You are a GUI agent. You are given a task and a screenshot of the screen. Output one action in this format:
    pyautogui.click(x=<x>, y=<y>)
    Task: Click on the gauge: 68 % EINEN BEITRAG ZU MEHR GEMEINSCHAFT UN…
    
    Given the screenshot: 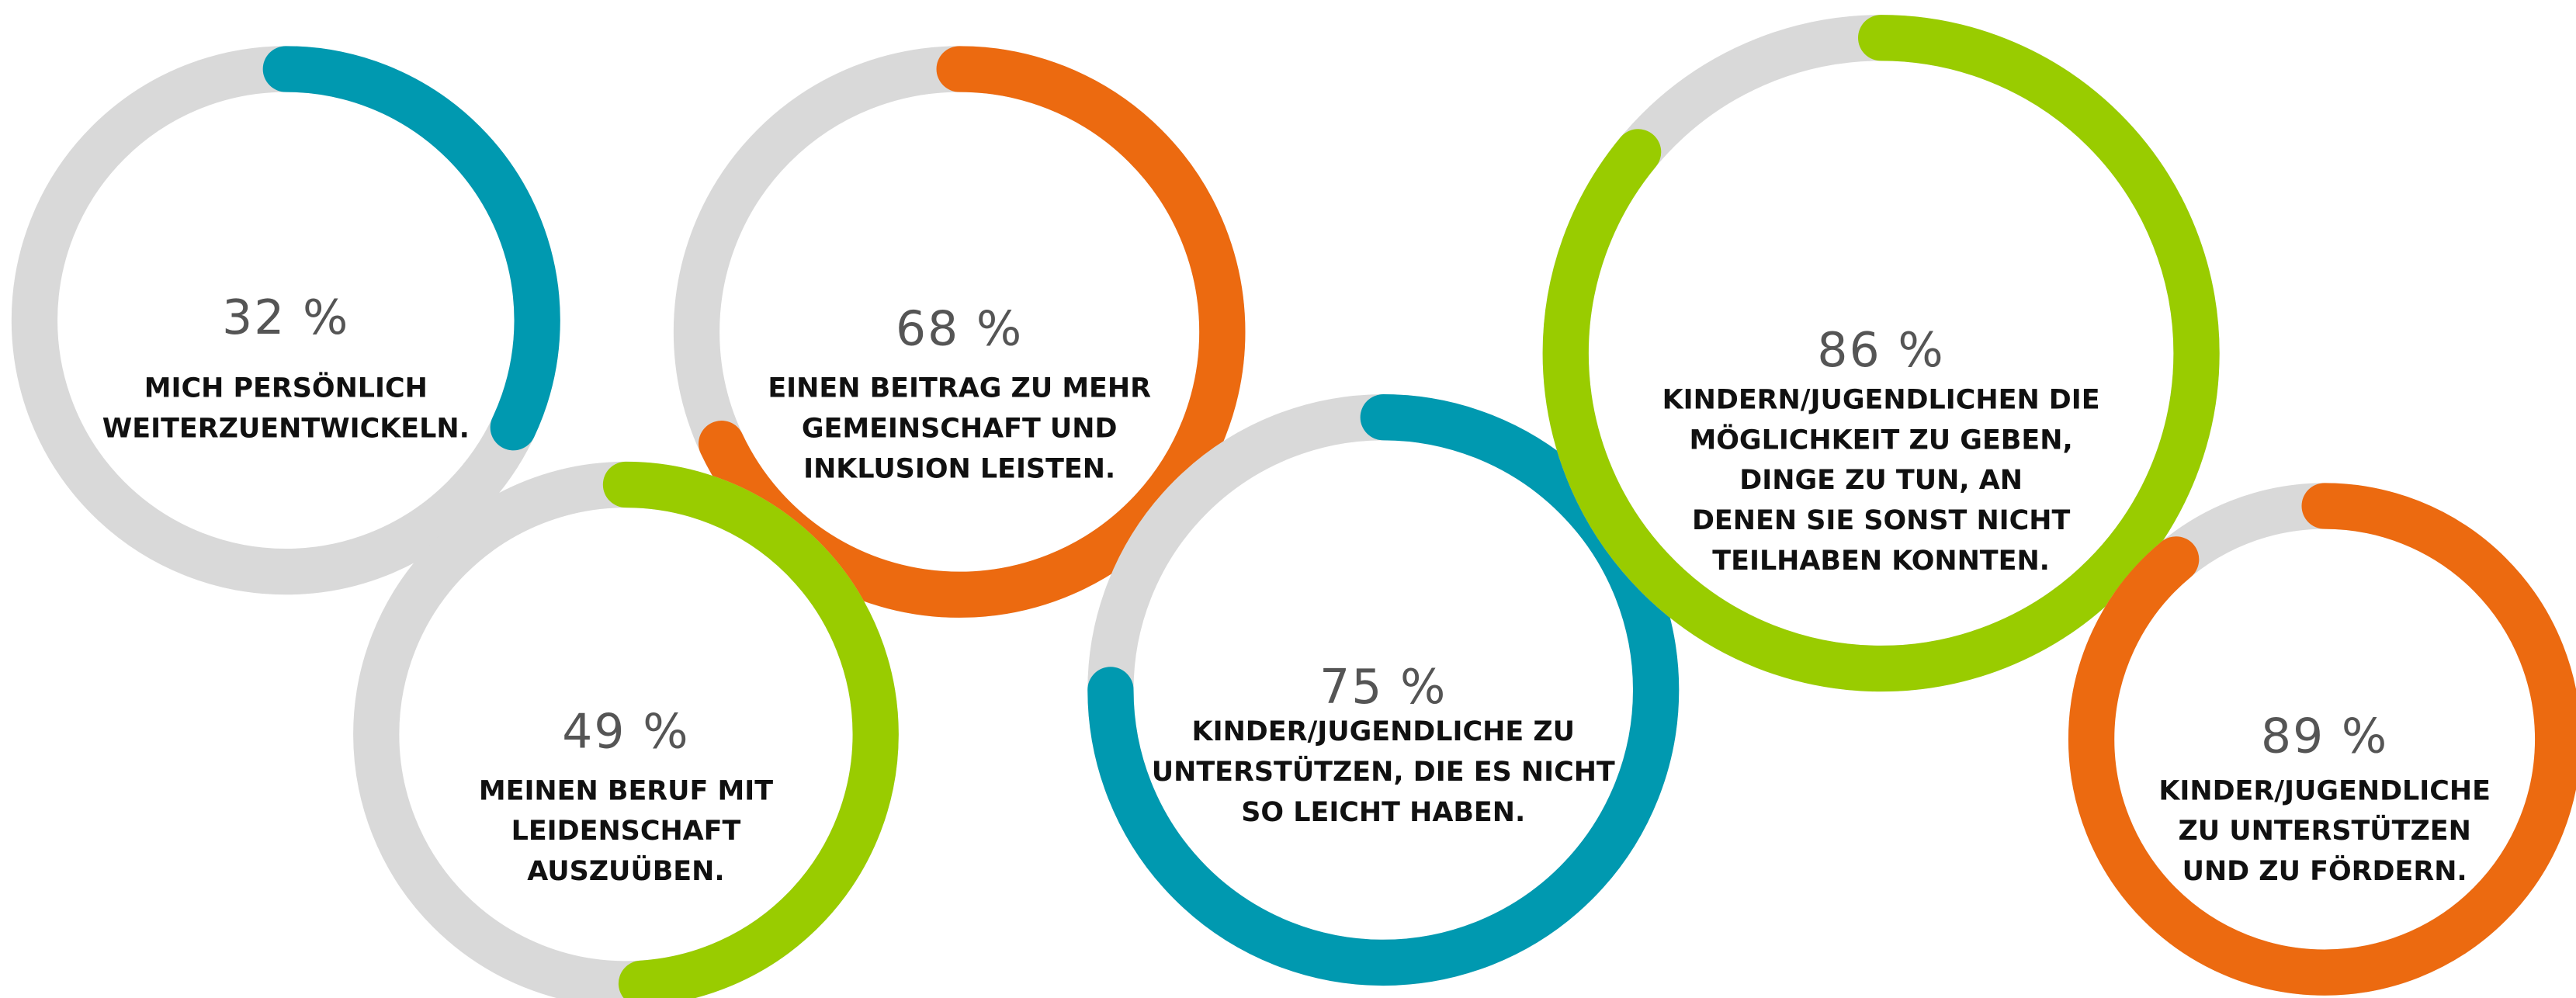 What is the action you would take?
    pyautogui.click(x=959, y=332)
    